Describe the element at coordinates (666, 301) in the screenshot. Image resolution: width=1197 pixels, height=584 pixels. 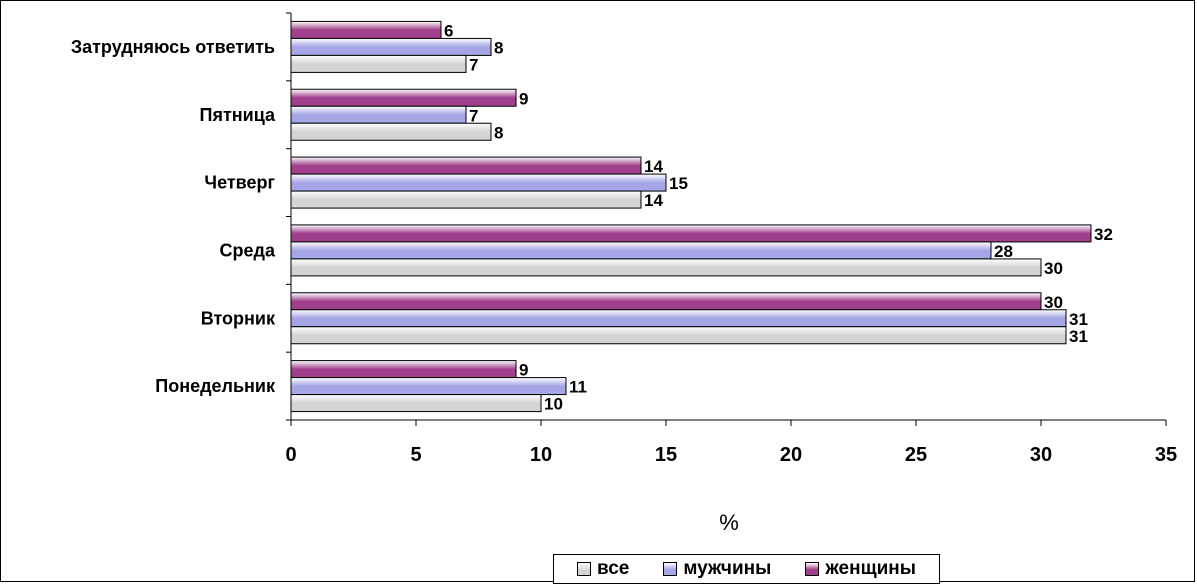
I see `bar-женщины-1` at that location.